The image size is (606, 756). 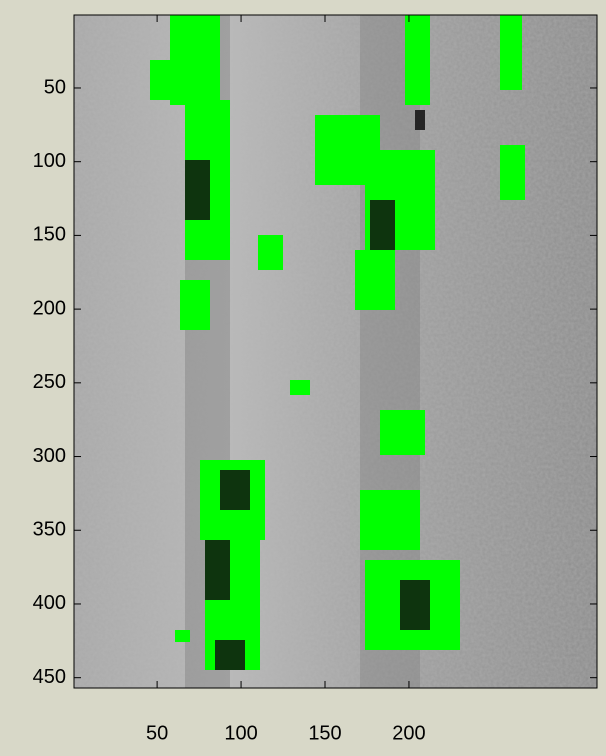 What do you see at coordinates (324, 733) in the screenshot?
I see `x-tick-label: 150` at bounding box center [324, 733].